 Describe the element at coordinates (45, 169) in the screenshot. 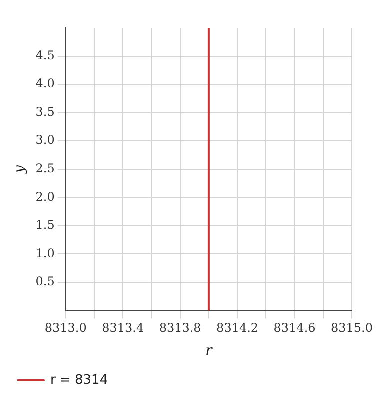

I see `y-tick-label: 2.5` at that location.